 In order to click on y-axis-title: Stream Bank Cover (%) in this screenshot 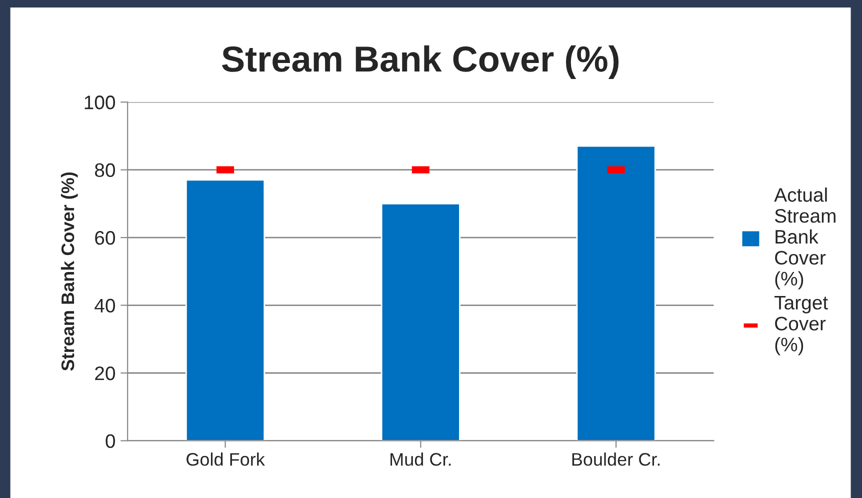, I will do `click(69, 271)`.